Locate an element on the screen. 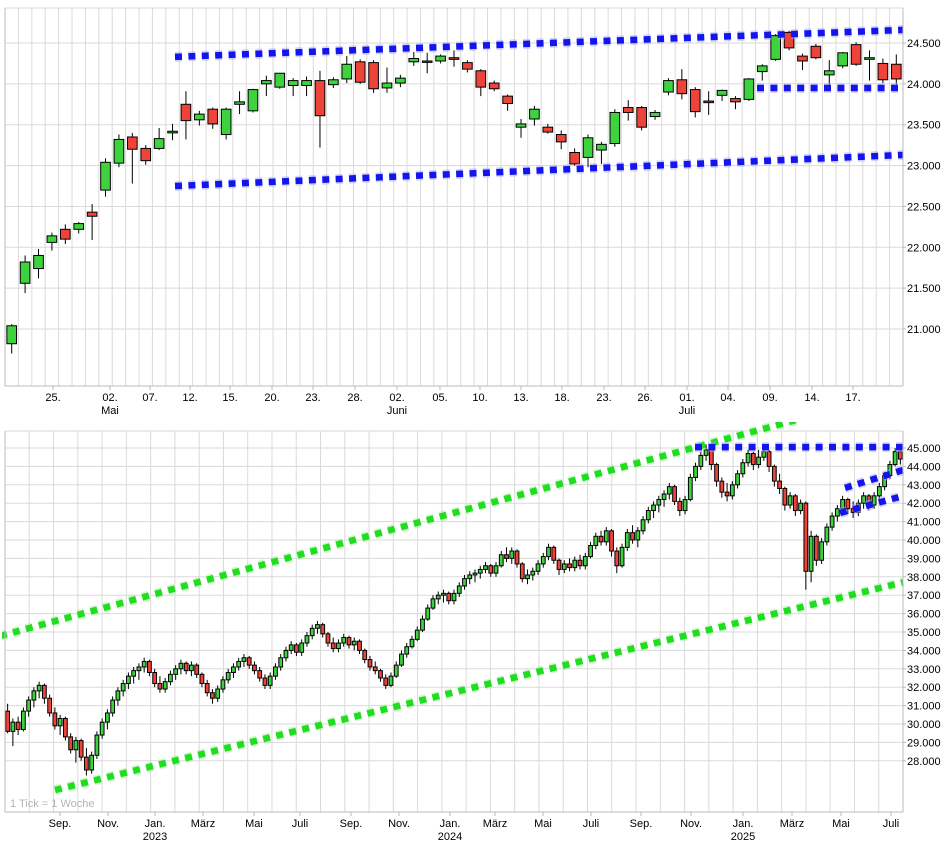 Image resolution: width=941 pixels, height=856 pixels. y-axis-label: 31.000 is located at coordinates (924, 707).